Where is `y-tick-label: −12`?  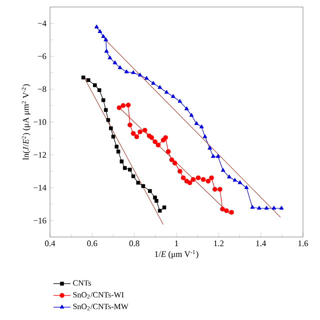 y-tick-label: −12 is located at coordinates (40, 155).